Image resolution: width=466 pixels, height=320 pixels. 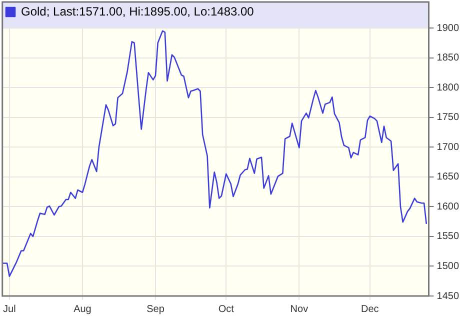 I want to click on y-tick-label: 1600, so click(x=448, y=206).